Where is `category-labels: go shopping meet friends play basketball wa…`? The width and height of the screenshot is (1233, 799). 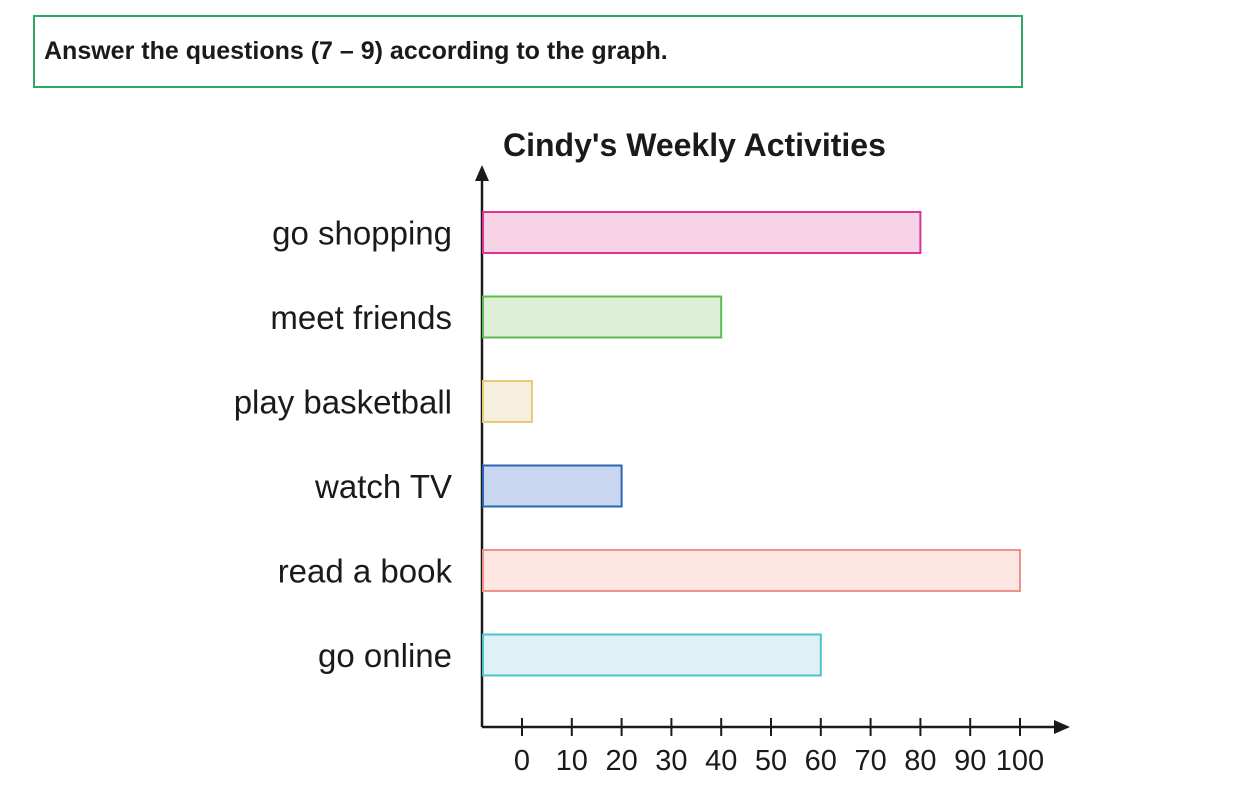 category-labels: go shopping meet friends play basketball wa… is located at coordinates (343, 445).